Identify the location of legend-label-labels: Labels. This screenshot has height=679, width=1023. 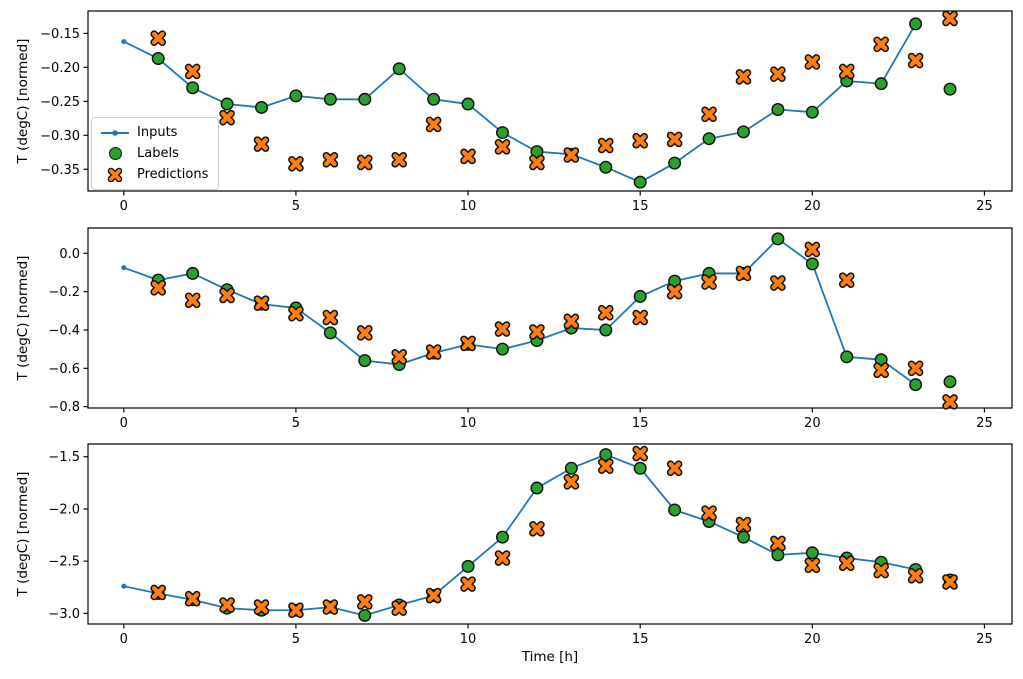
(158, 153).